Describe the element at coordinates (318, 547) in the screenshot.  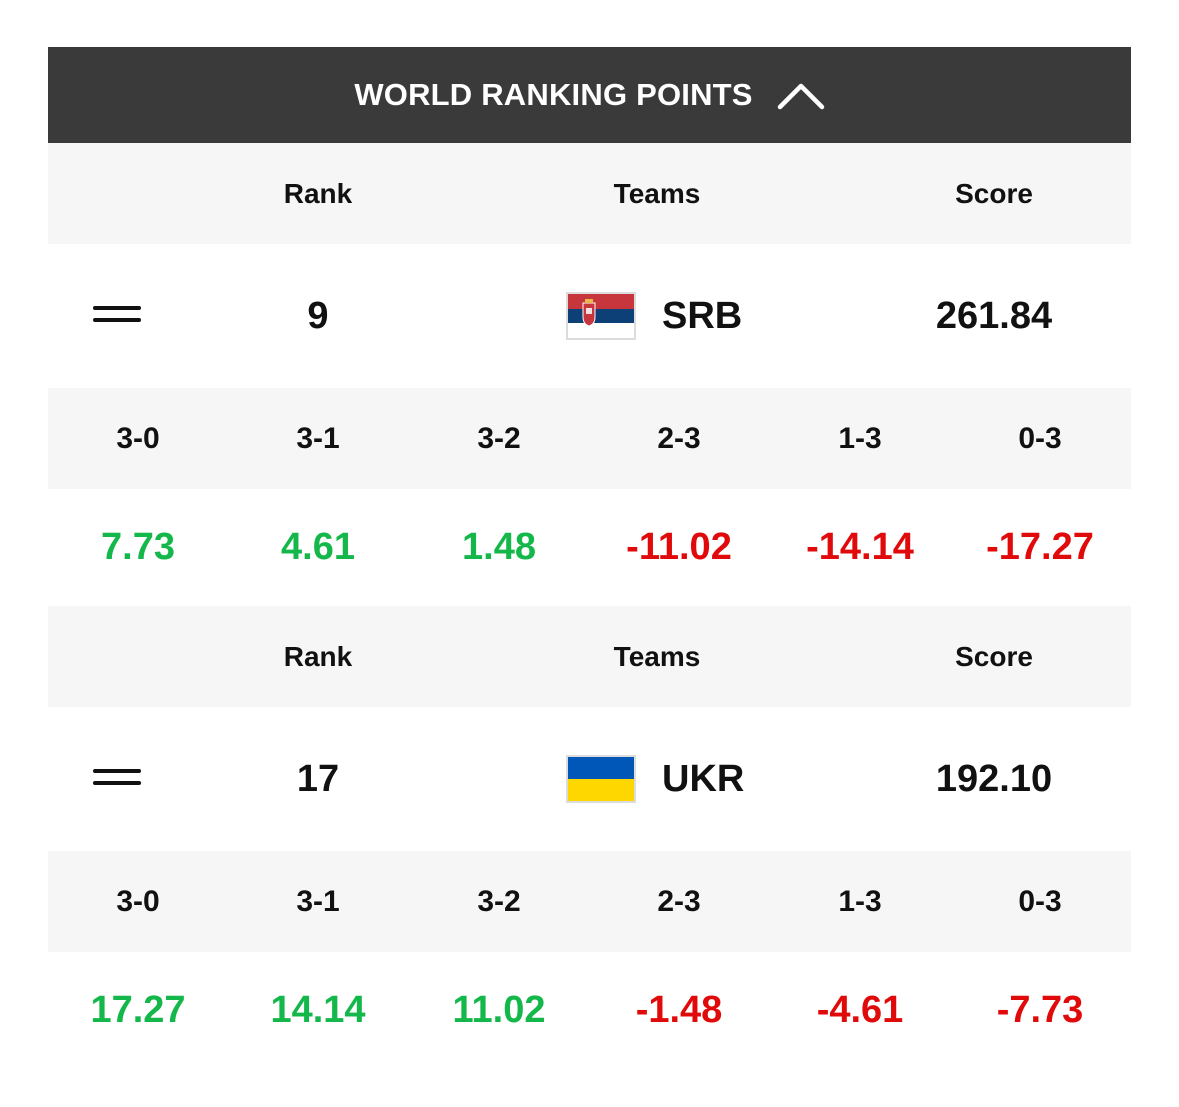
I see `points-value: 4.61` at that location.